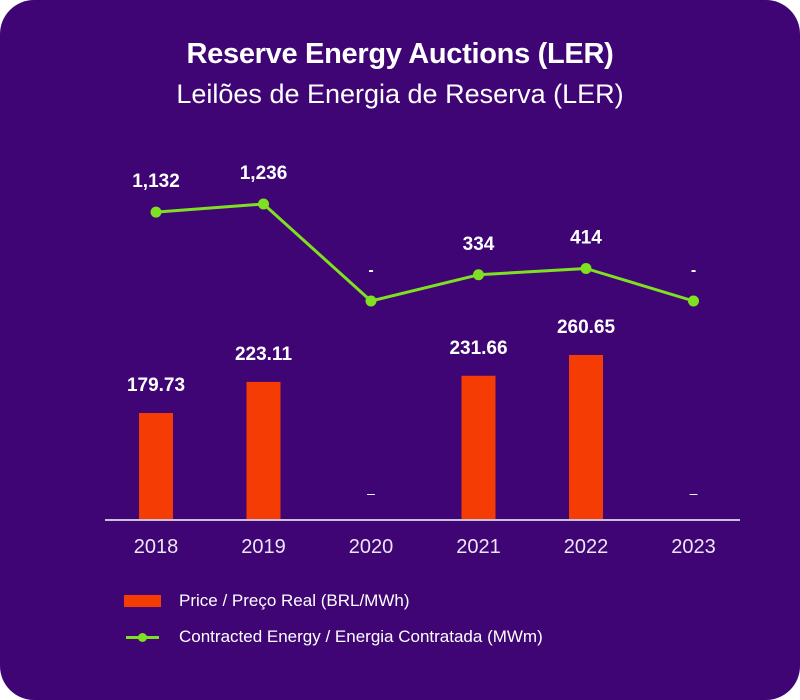 The width and height of the screenshot is (800, 700). I want to click on x-tick-label: 2022, so click(586, 547).